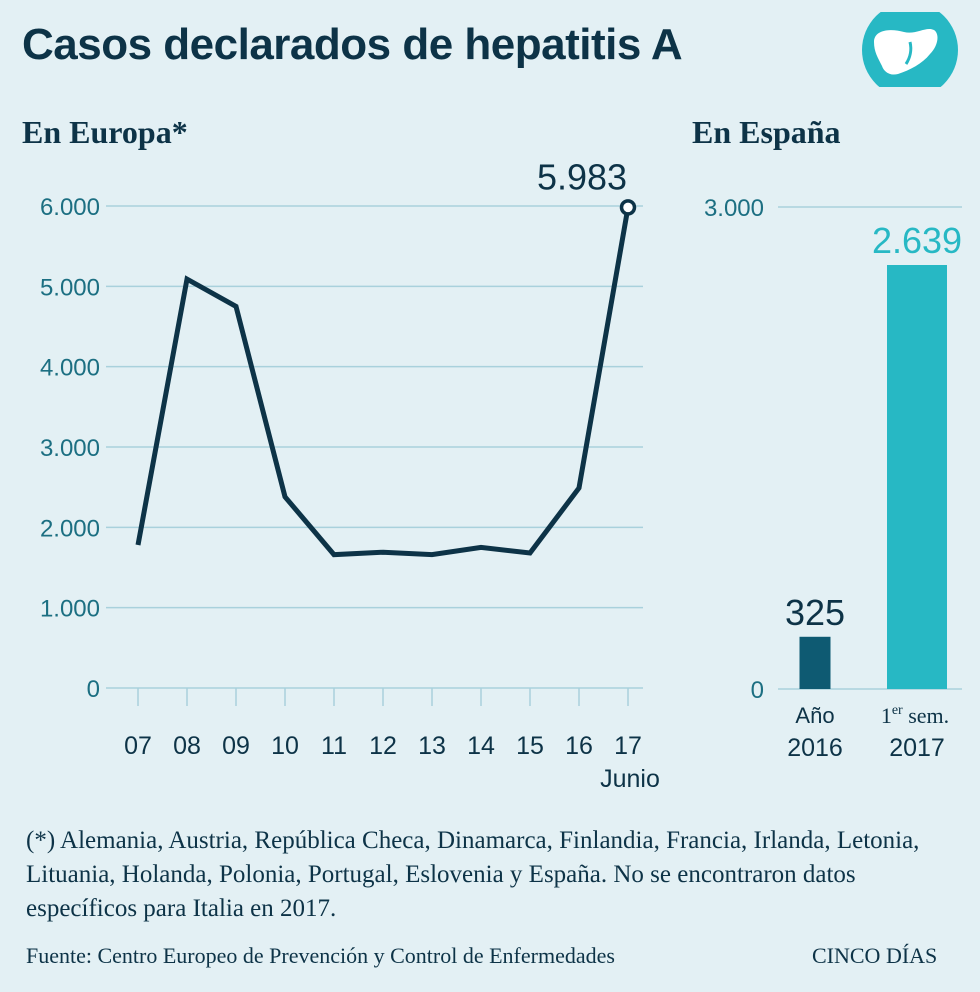  What do you see at coordinates (875, 955) in the screenshot?
I see `brand-text: CINCO DÍAS` at bounding box center [875, 955].